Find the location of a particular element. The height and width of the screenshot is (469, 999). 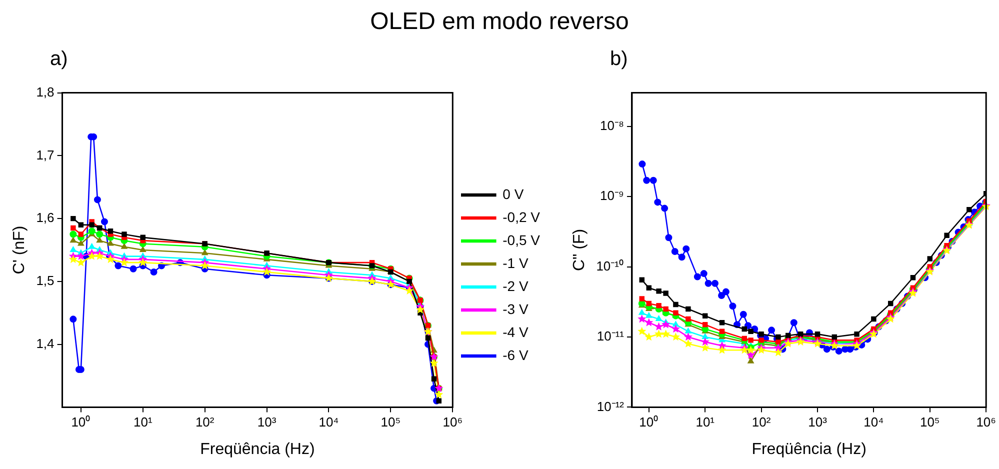

text: b) is located at coordinates (619, 59).